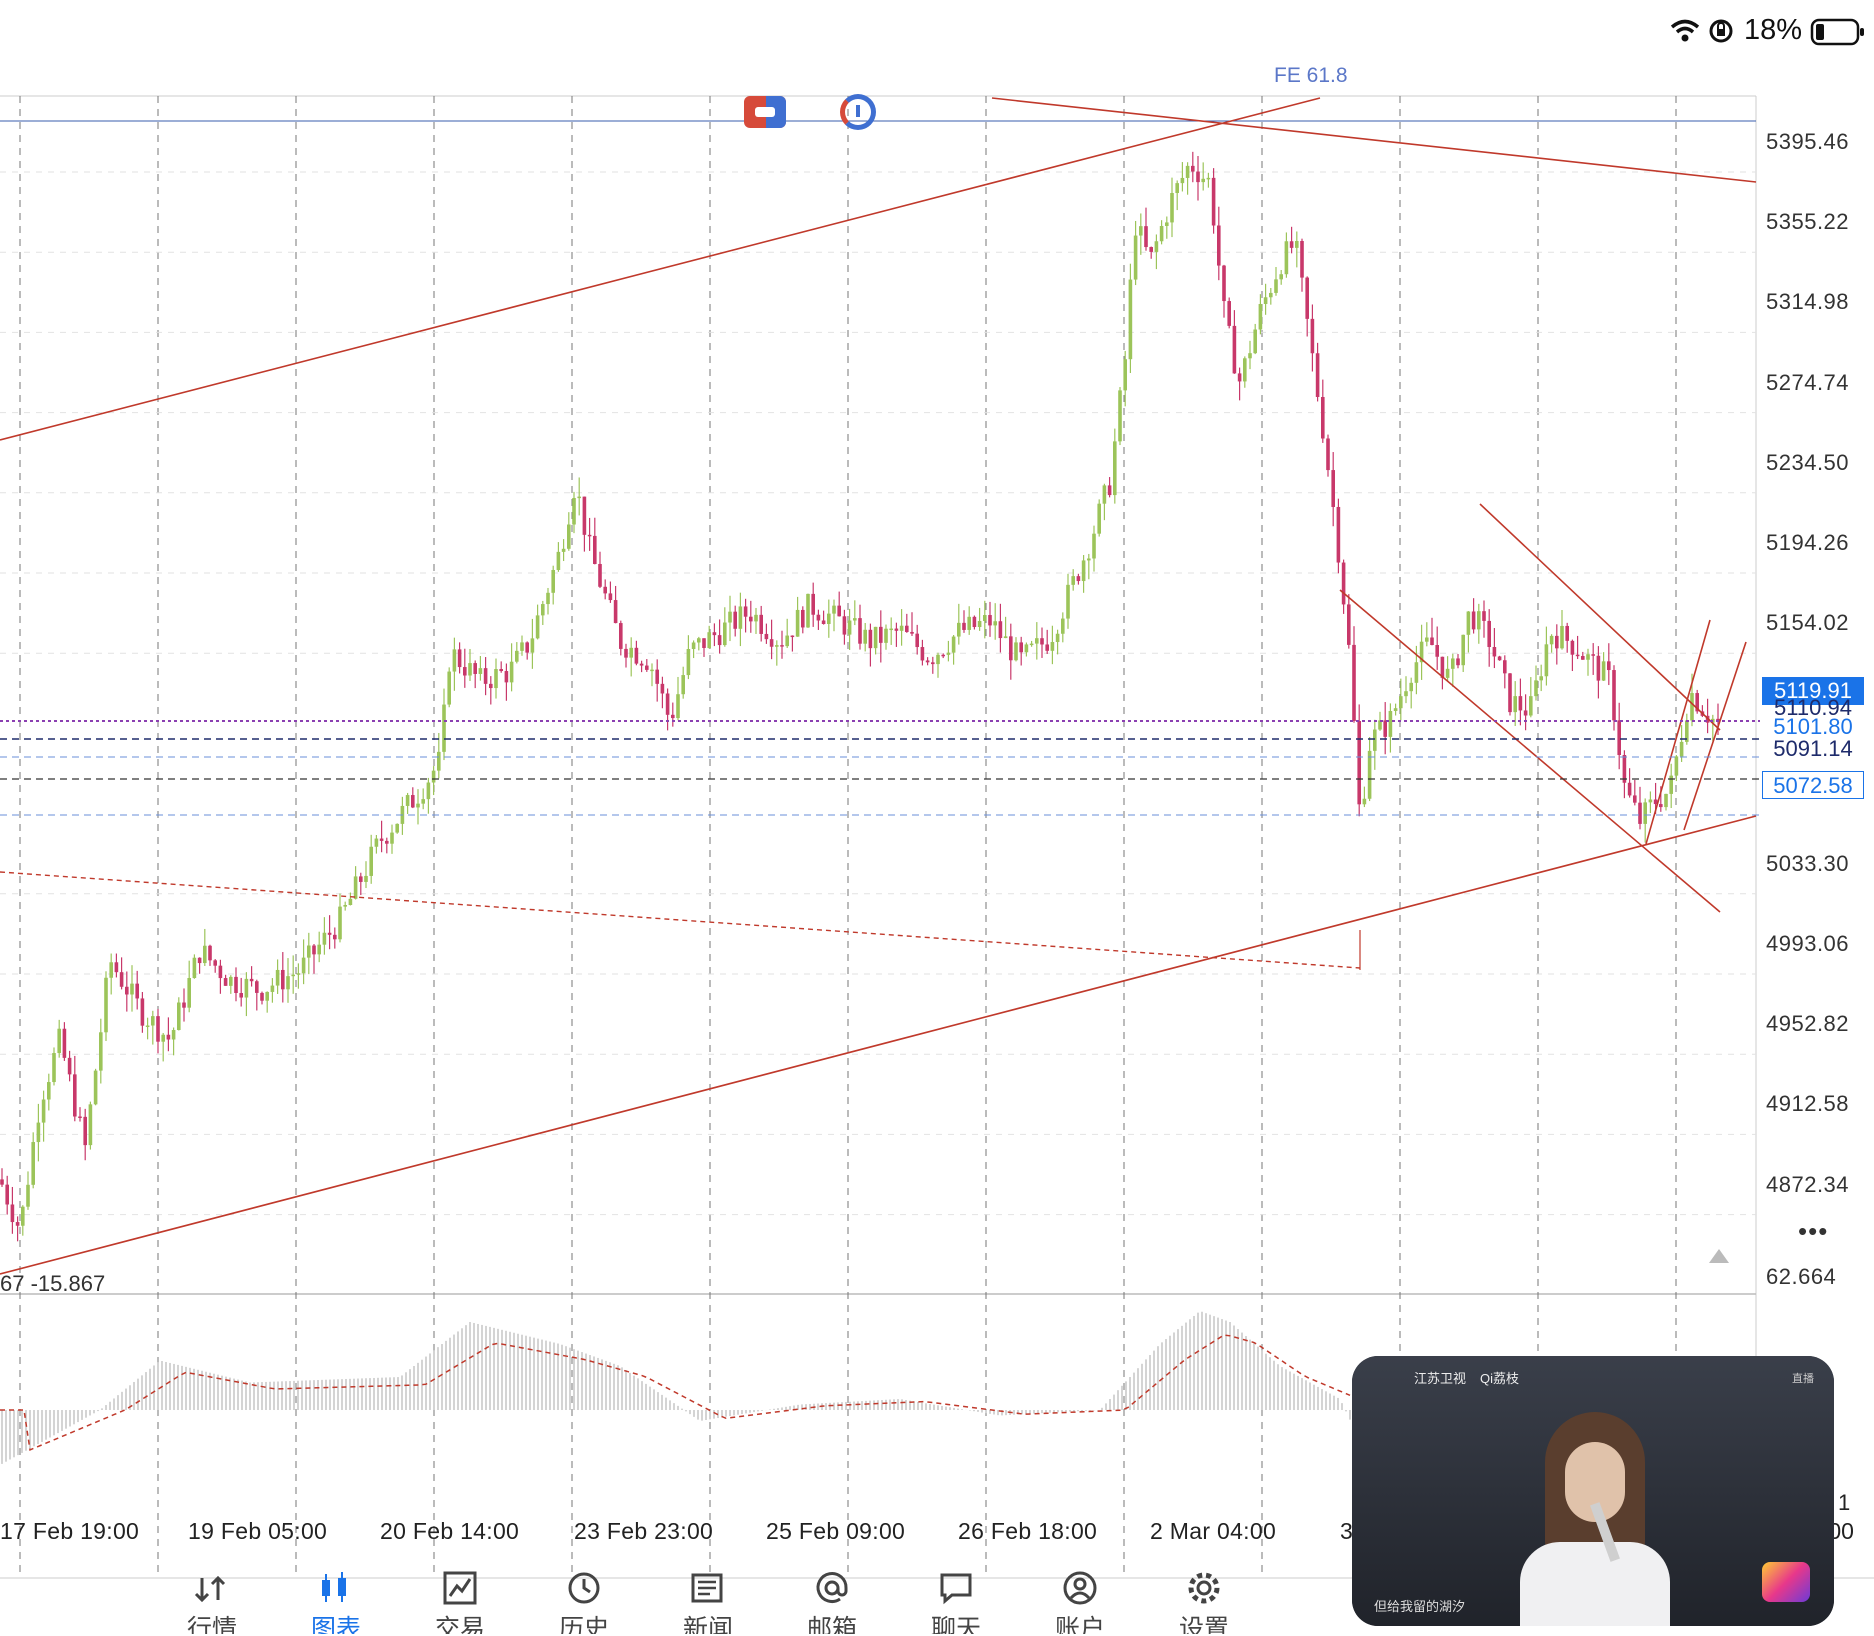  What do you see at coordinates (956, 1592) in the screenshot?
I see `tab-chat: 聊天` at bounding box center [956, 1592].